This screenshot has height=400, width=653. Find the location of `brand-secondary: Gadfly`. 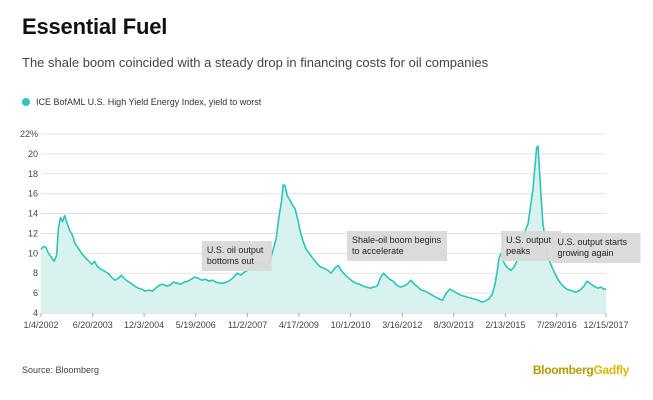

brand-secondary: Gadfly is located at coordinates (611, 370).